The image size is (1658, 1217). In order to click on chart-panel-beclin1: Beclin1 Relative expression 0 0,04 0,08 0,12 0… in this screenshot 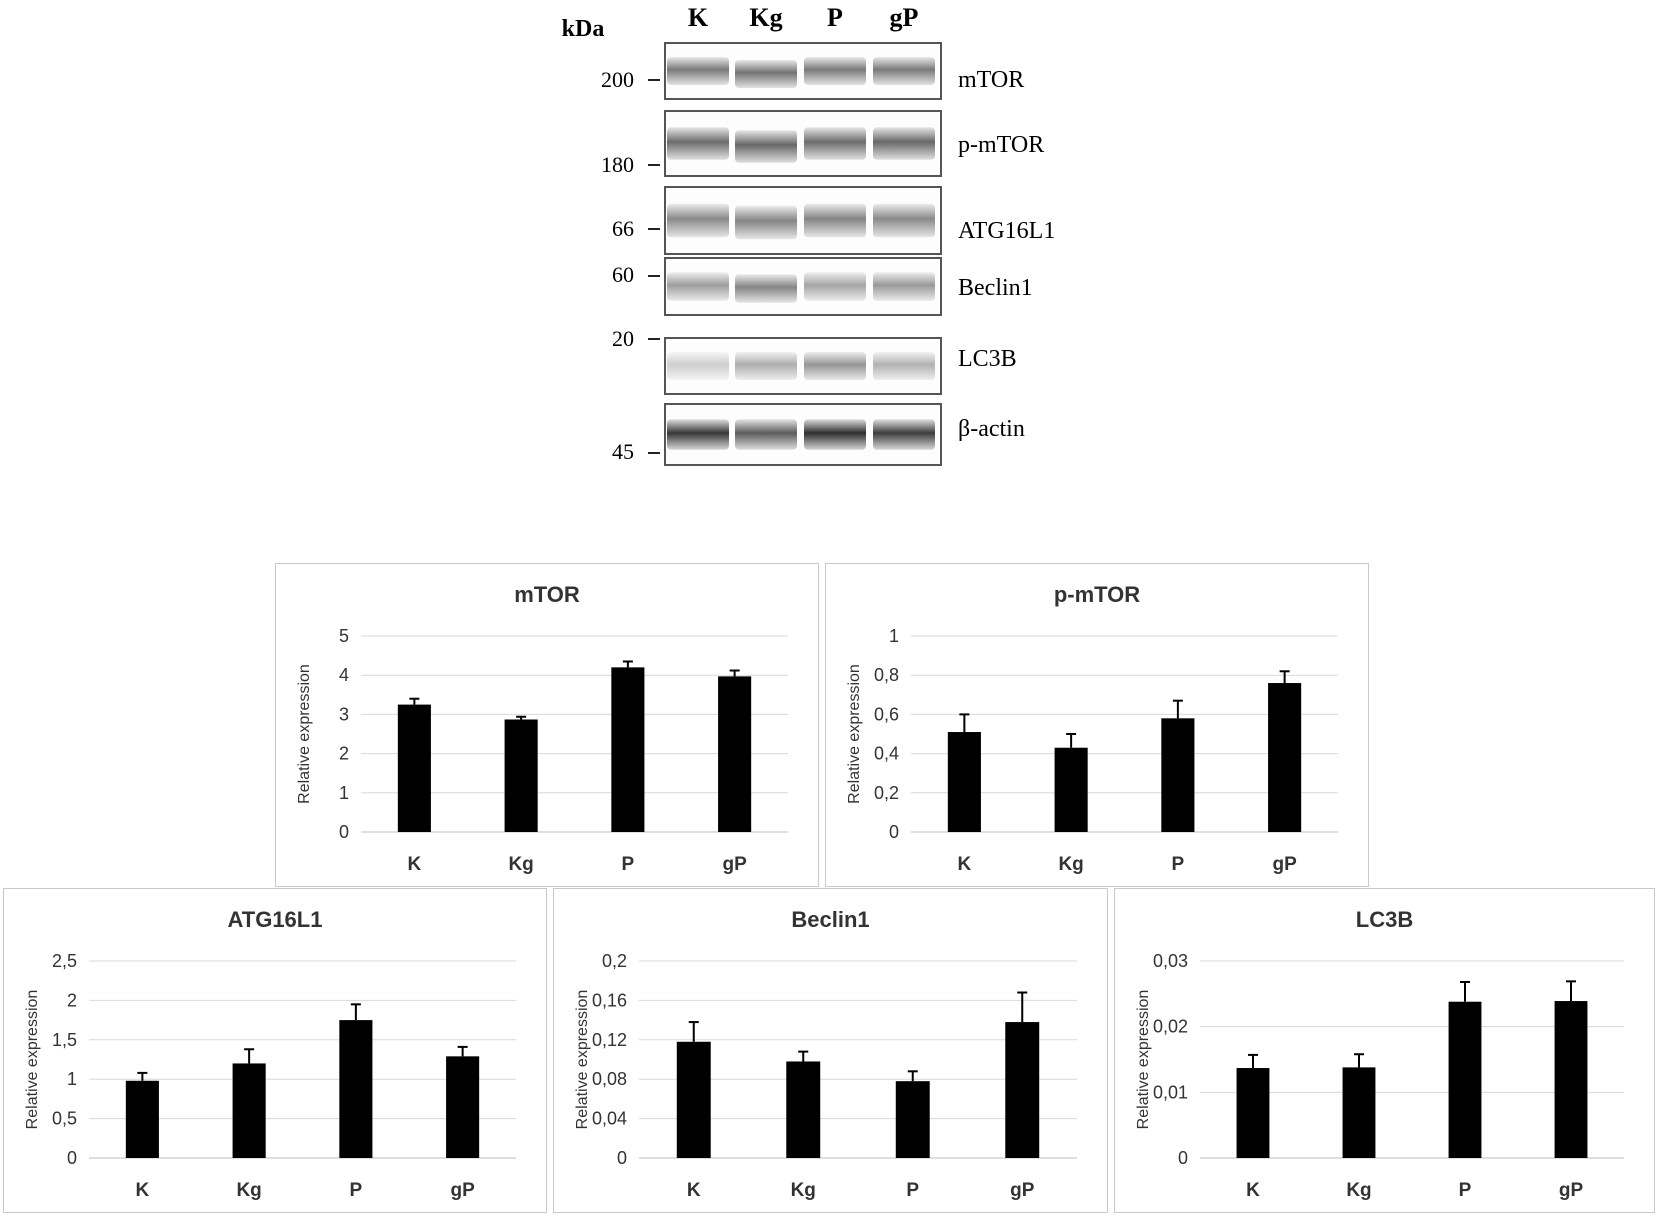, I will do `click(830, 1050)`.